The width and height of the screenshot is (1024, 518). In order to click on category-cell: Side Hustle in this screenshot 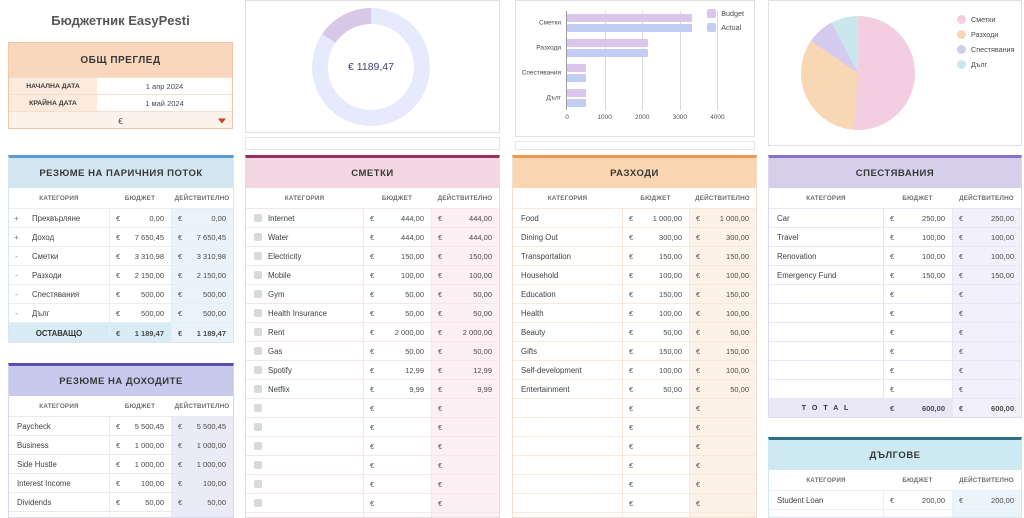, I will do `click(59, 464)`.